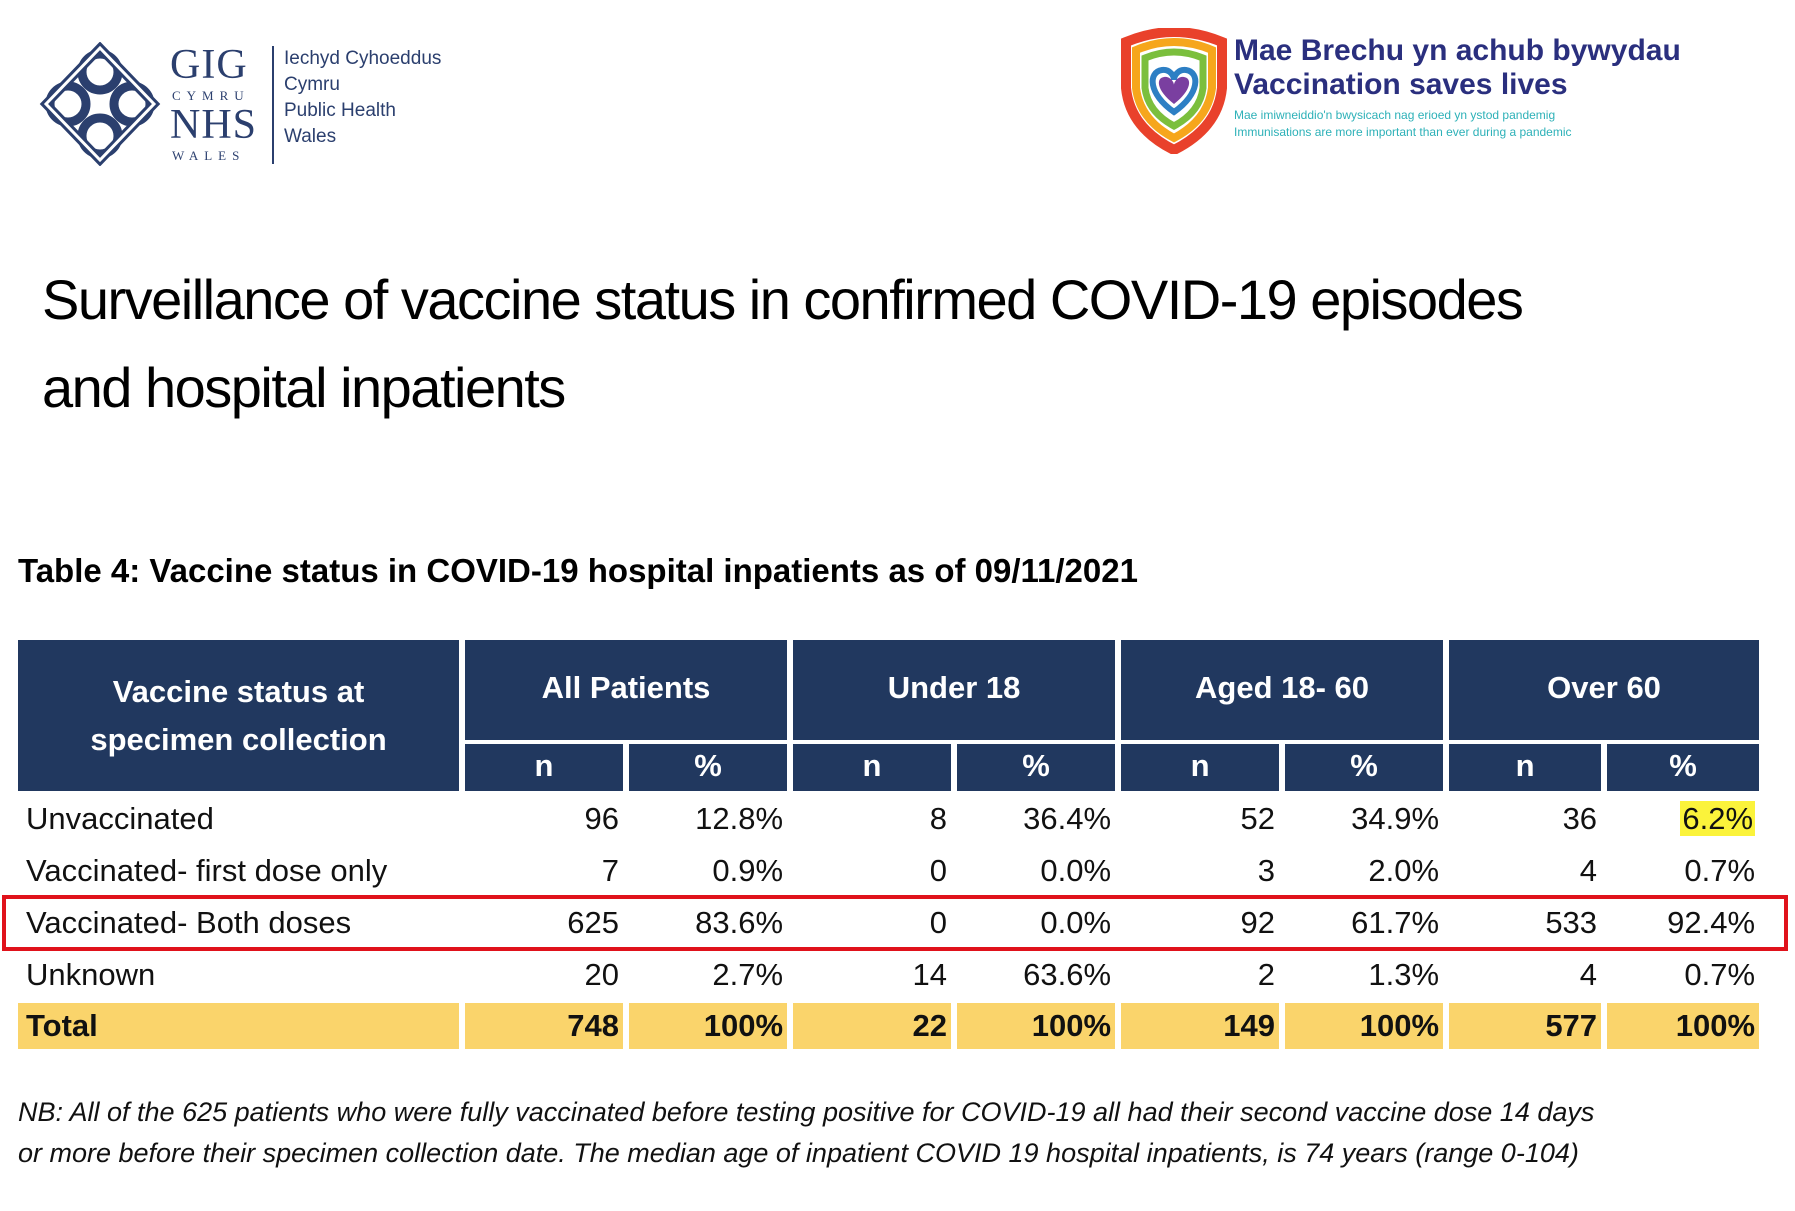 The image size is (1795, 1211). Describe the element at coordinates (601, 818) in the screenshot. I see `table-cell: 96` at that location.